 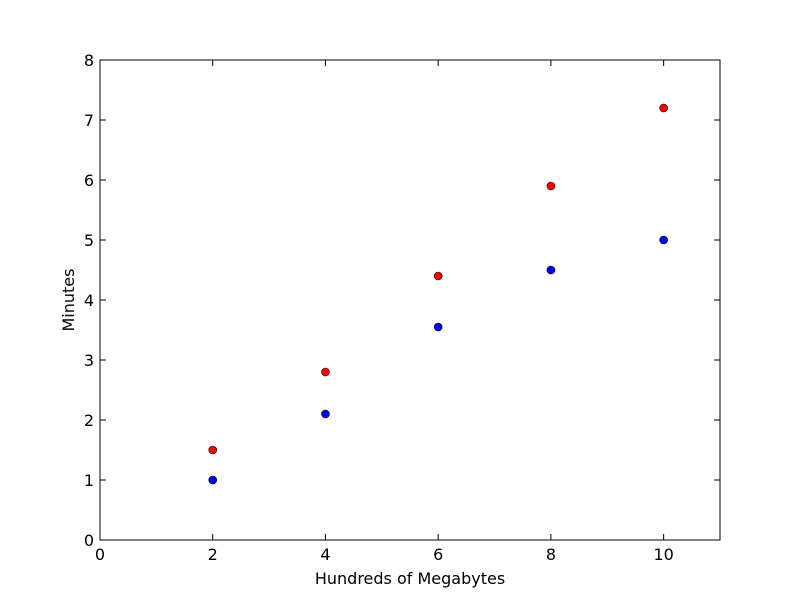 I want to click on y-tick-label: 8, so click(x=89, y=60).